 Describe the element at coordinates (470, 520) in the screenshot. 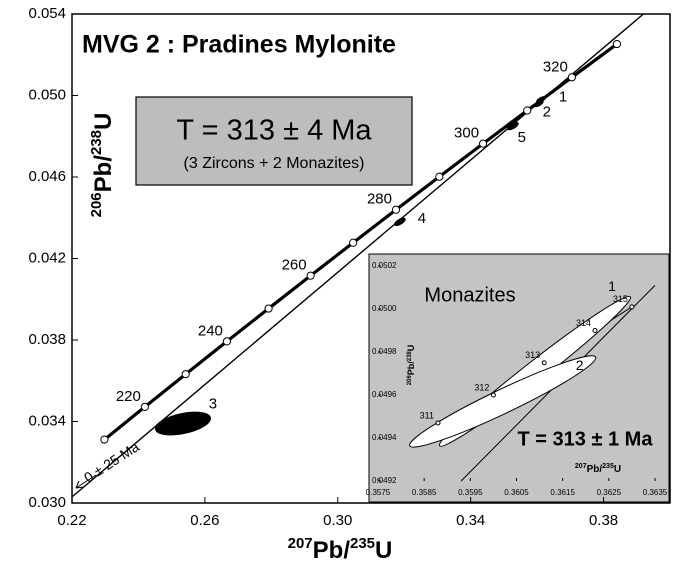

I see `x-tick-label: 0.34` at that location.